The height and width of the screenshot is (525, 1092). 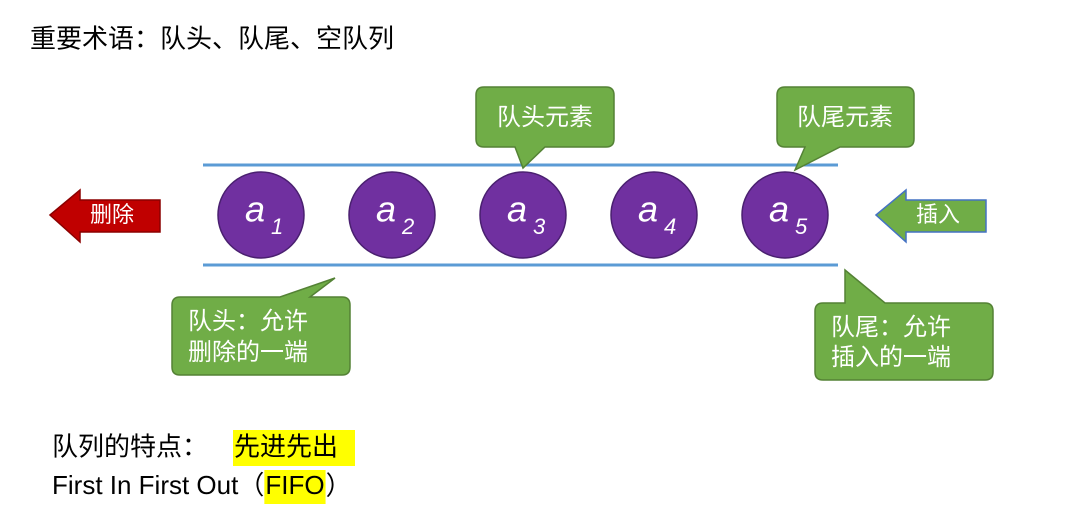 What do you see at coordinates (112, 215) in the screenshot?
I see `arrow-label: 删除` at bounding box center [112, 215].